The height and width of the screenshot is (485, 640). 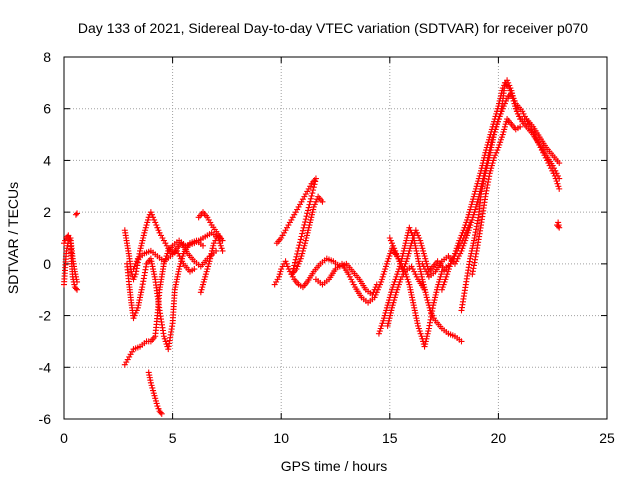 I want to click on x-tick-label: 10, so click(x=281, y=438).